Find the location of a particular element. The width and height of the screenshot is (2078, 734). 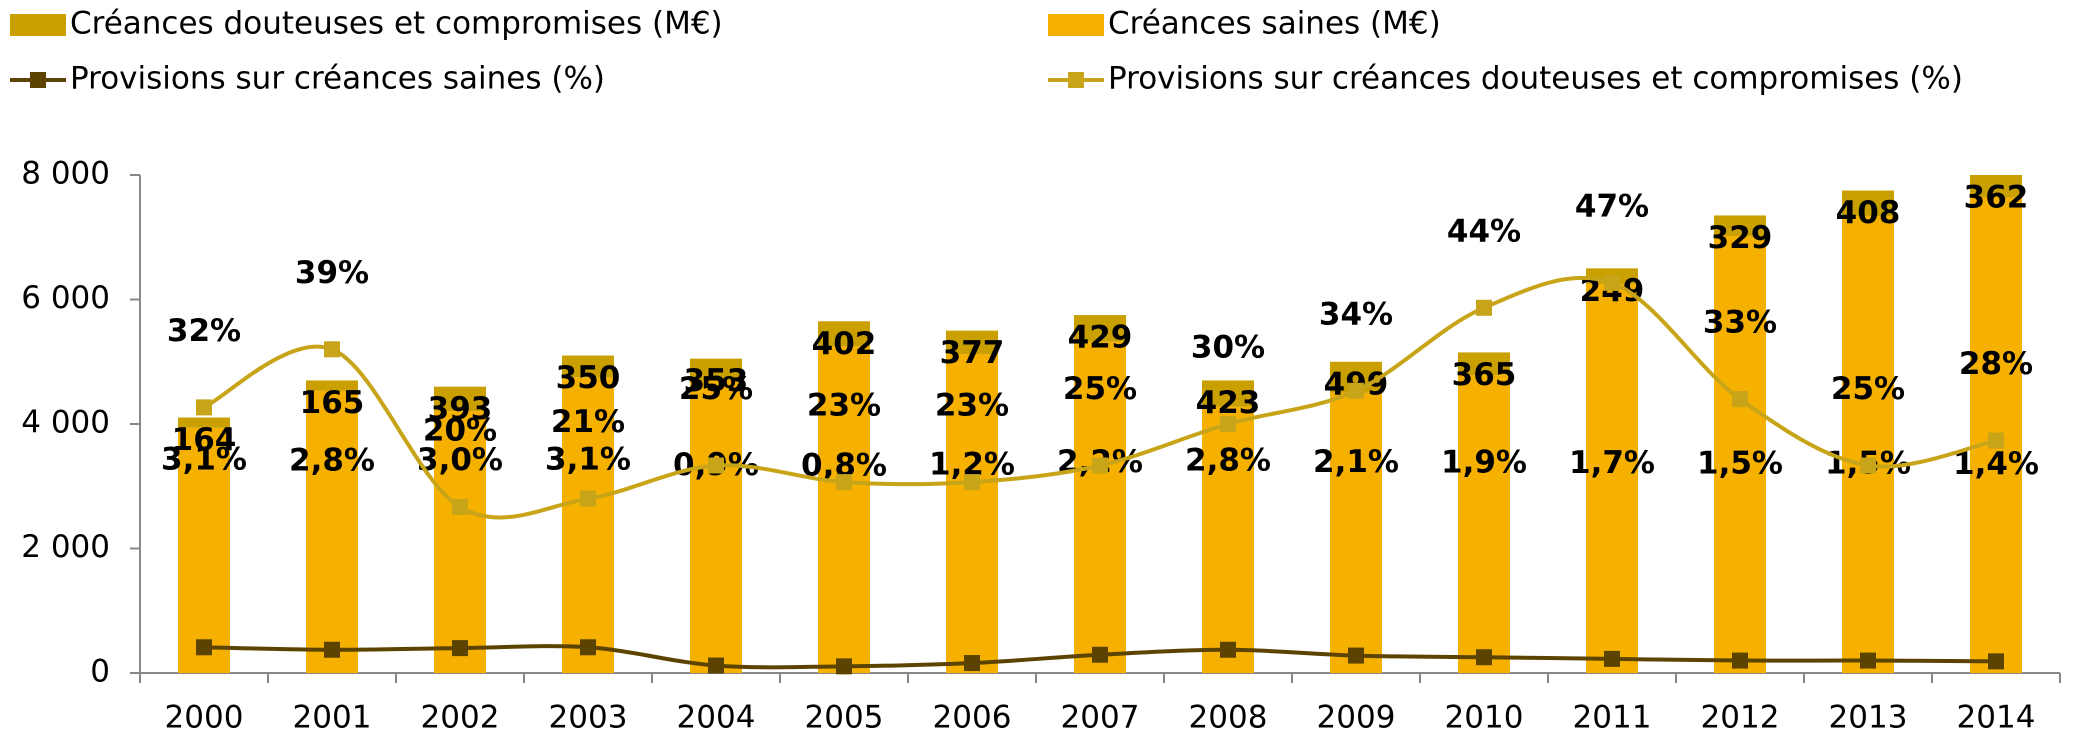

x-tick-label: 2000 is located at coordinates (204, 717).